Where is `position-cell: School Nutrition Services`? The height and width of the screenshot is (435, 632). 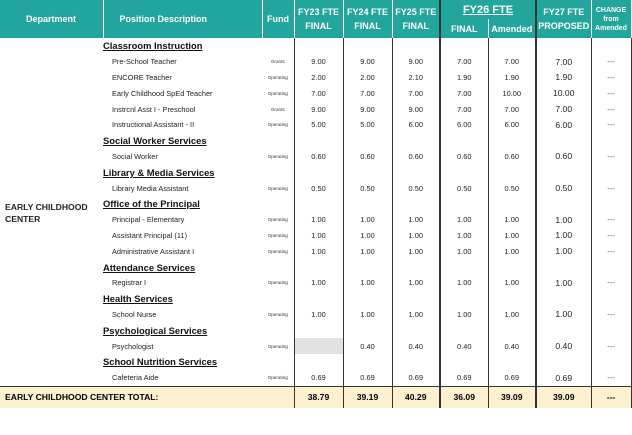
position-cell: School Nutrition Services is located at coordinates (182, 362).